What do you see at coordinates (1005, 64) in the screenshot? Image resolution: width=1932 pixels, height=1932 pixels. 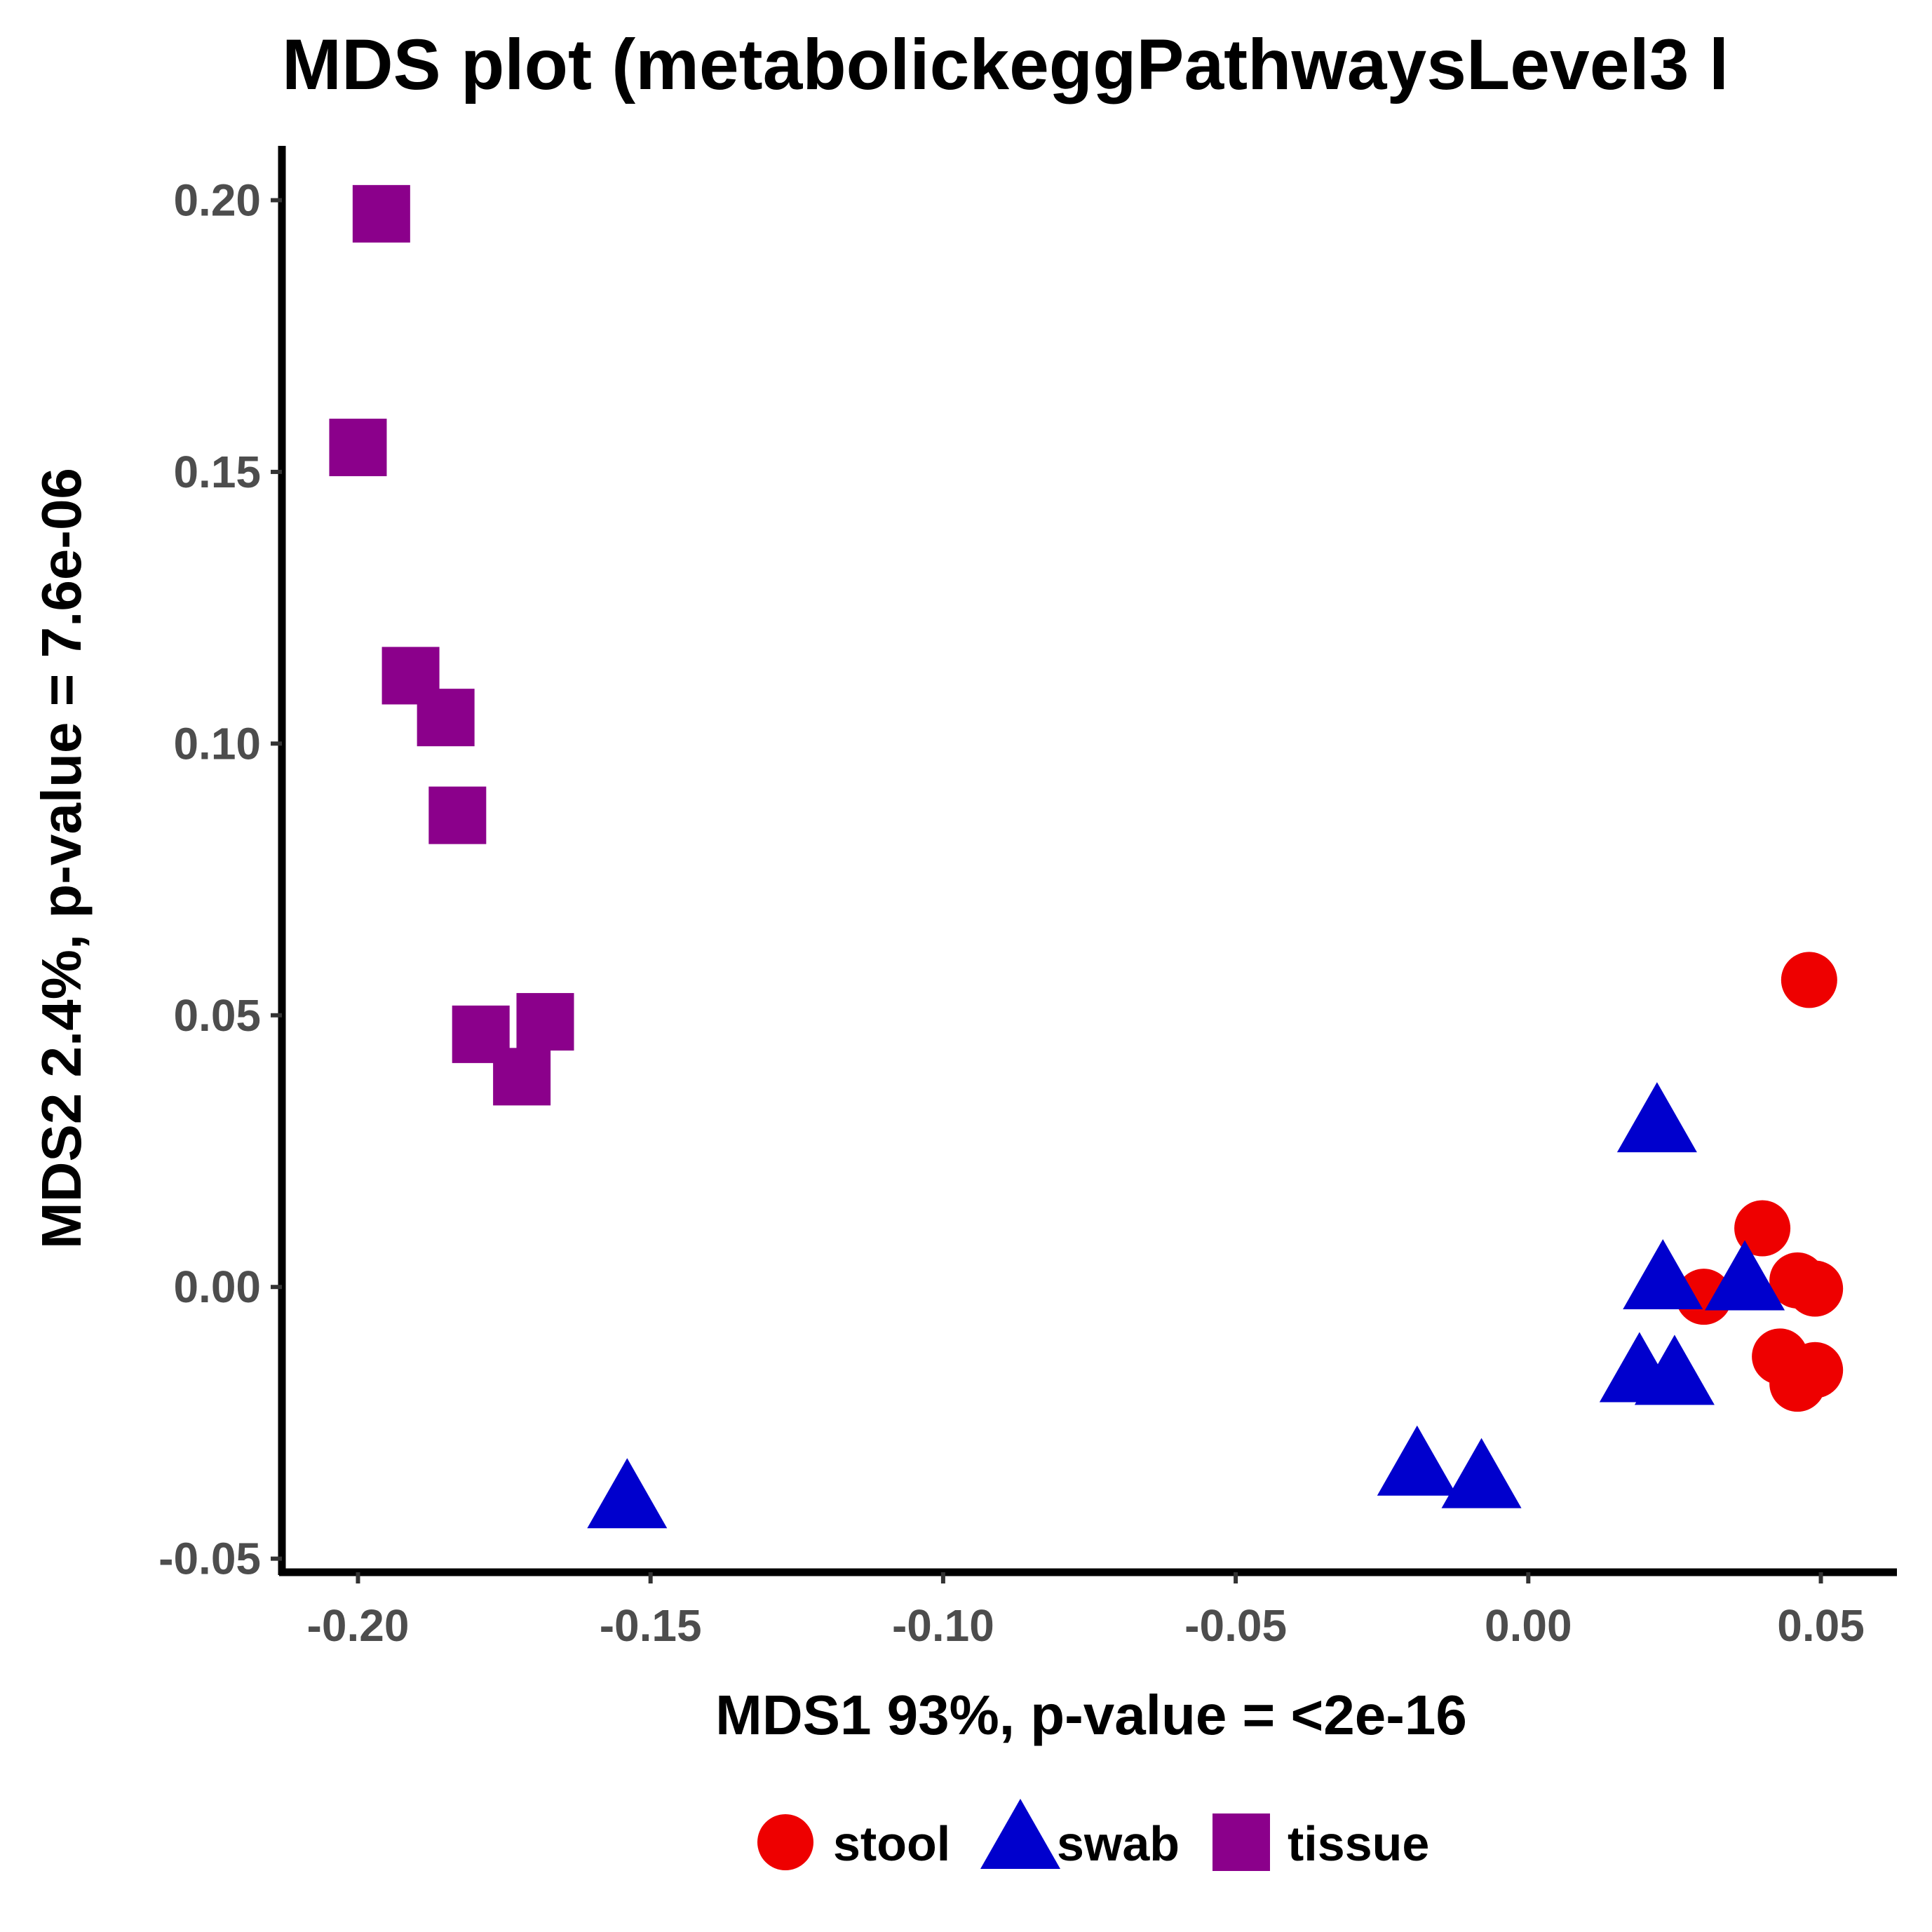 I see `chart-title: MDS plot (metabolickeggPathwaysLevel3 l` at bounding box center [1005, 64].